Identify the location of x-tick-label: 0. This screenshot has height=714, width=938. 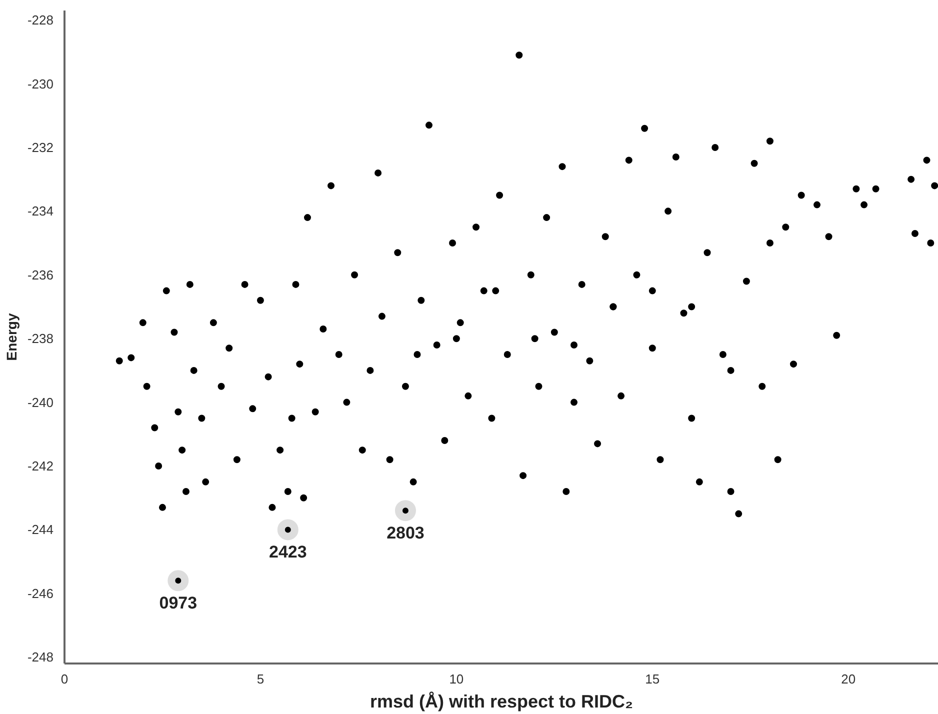
(64, 679).